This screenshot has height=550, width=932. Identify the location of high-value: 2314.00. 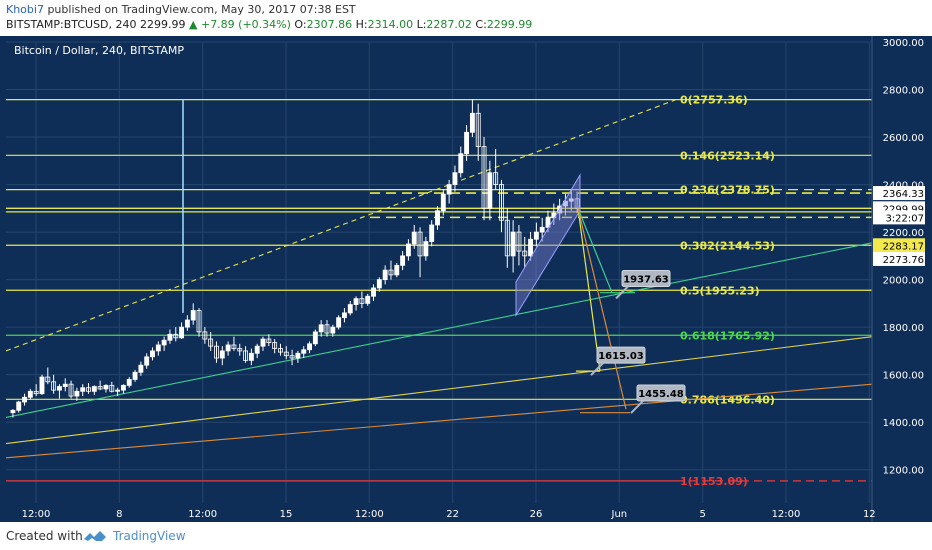
(390, 24).